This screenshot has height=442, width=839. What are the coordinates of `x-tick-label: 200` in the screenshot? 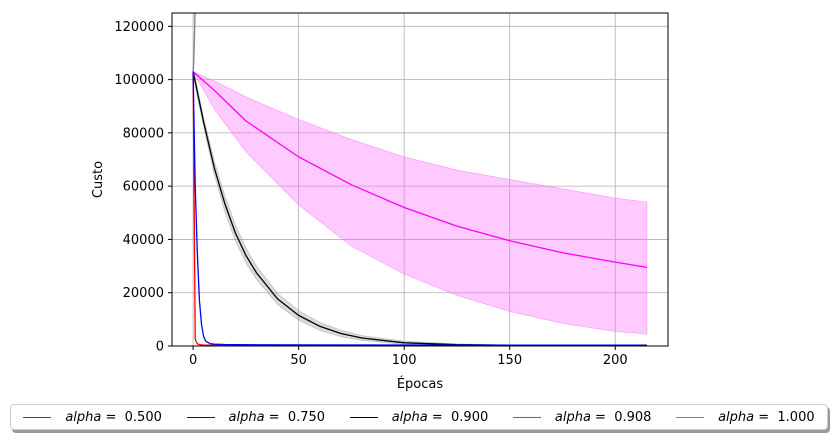 It's located at (615, 360).